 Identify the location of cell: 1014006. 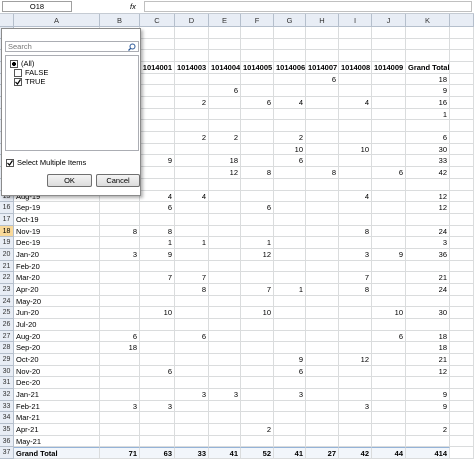
(290, 68).